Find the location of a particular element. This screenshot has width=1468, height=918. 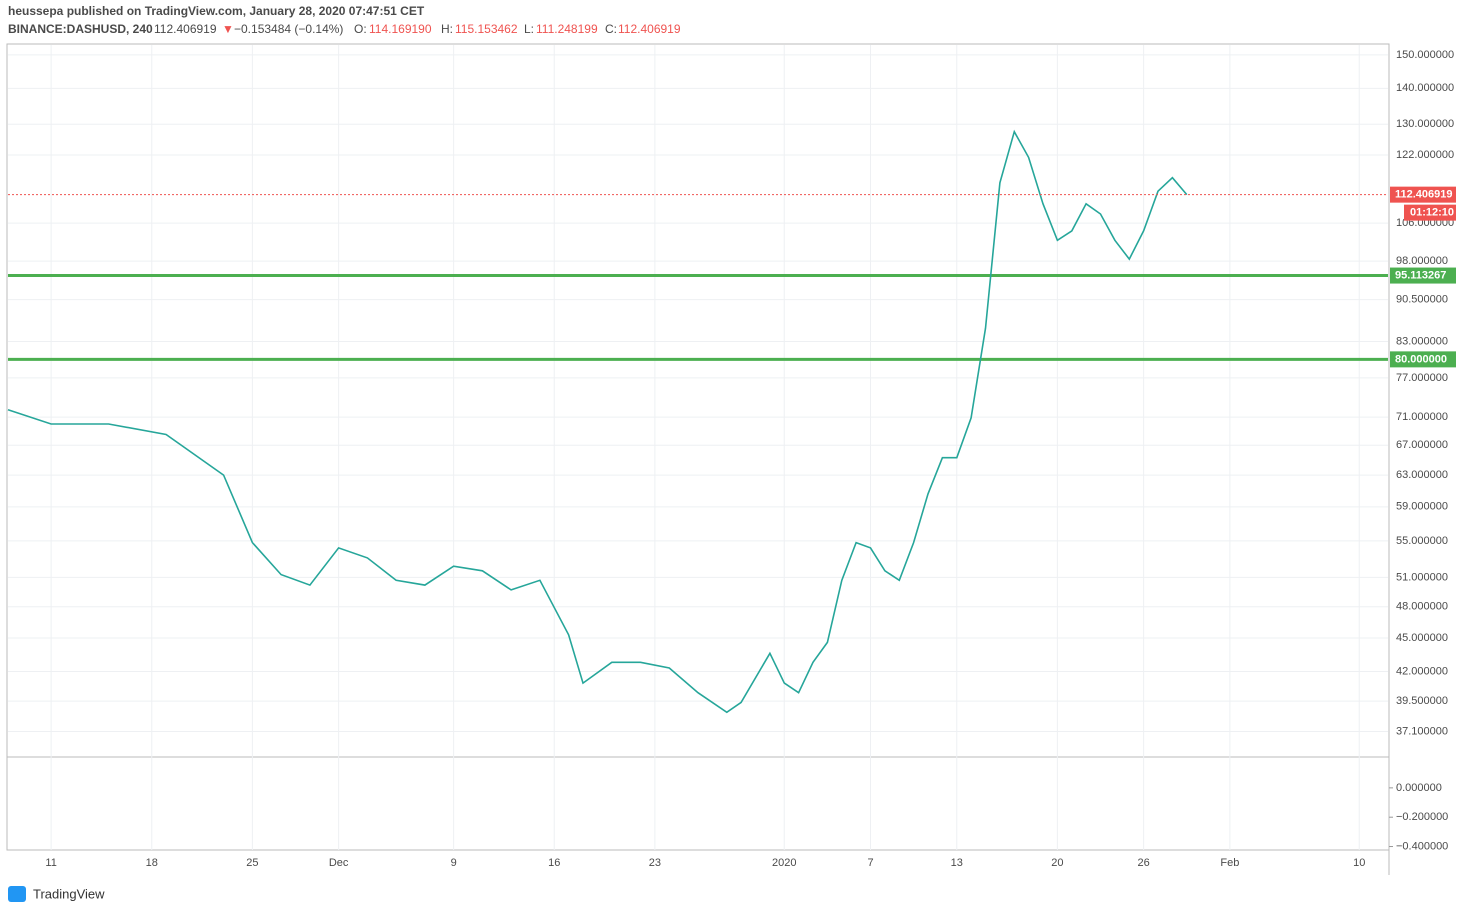

y-tick-label: 55.000000 is located at coordinates (1422, 541).